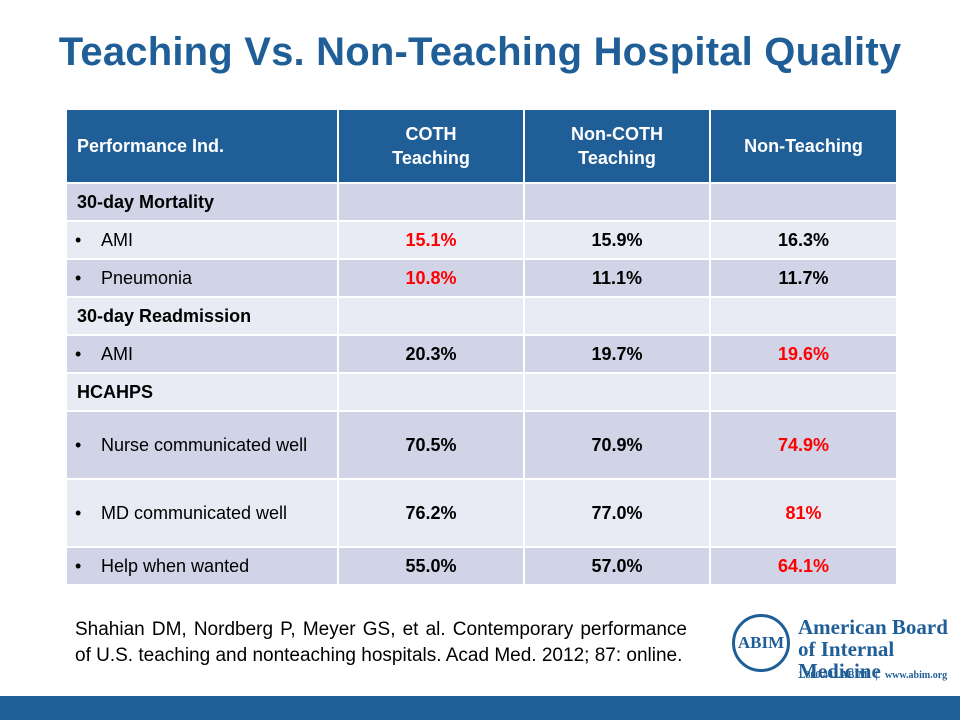  I want to click on section-row: 30-day Mortality, so click(481, 202).